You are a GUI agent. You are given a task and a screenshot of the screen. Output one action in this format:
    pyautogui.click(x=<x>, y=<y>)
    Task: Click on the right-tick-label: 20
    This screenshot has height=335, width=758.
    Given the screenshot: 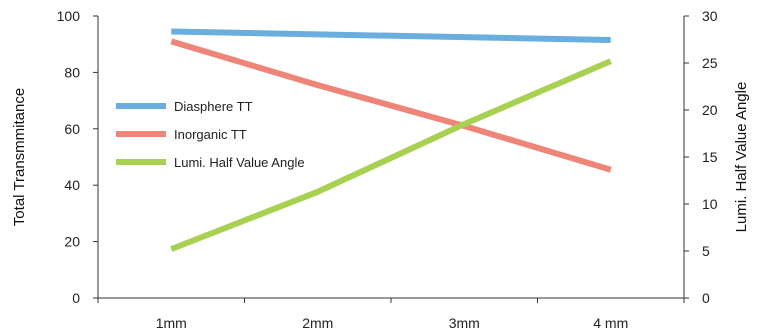 What is the action you would take?
    pyautogui.click(x=710, y=110)
    